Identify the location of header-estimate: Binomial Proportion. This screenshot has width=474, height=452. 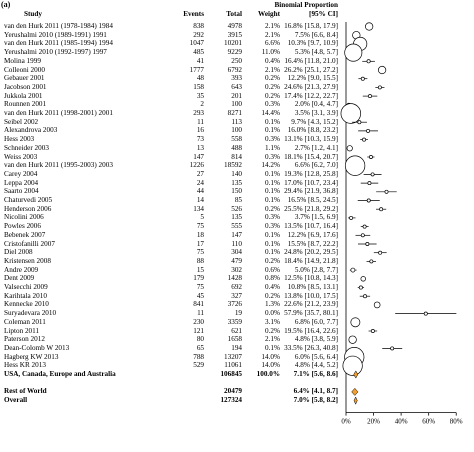
(306, 5).